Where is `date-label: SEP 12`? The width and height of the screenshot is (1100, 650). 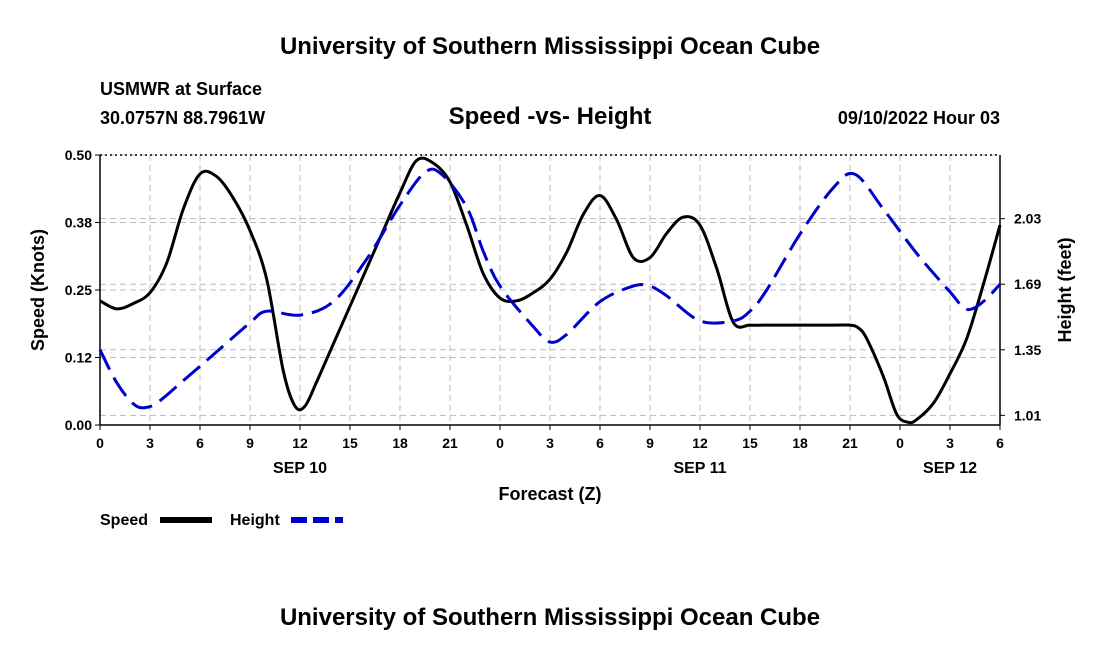 date-label: SEP 12 is located at coordinates (950, 468).